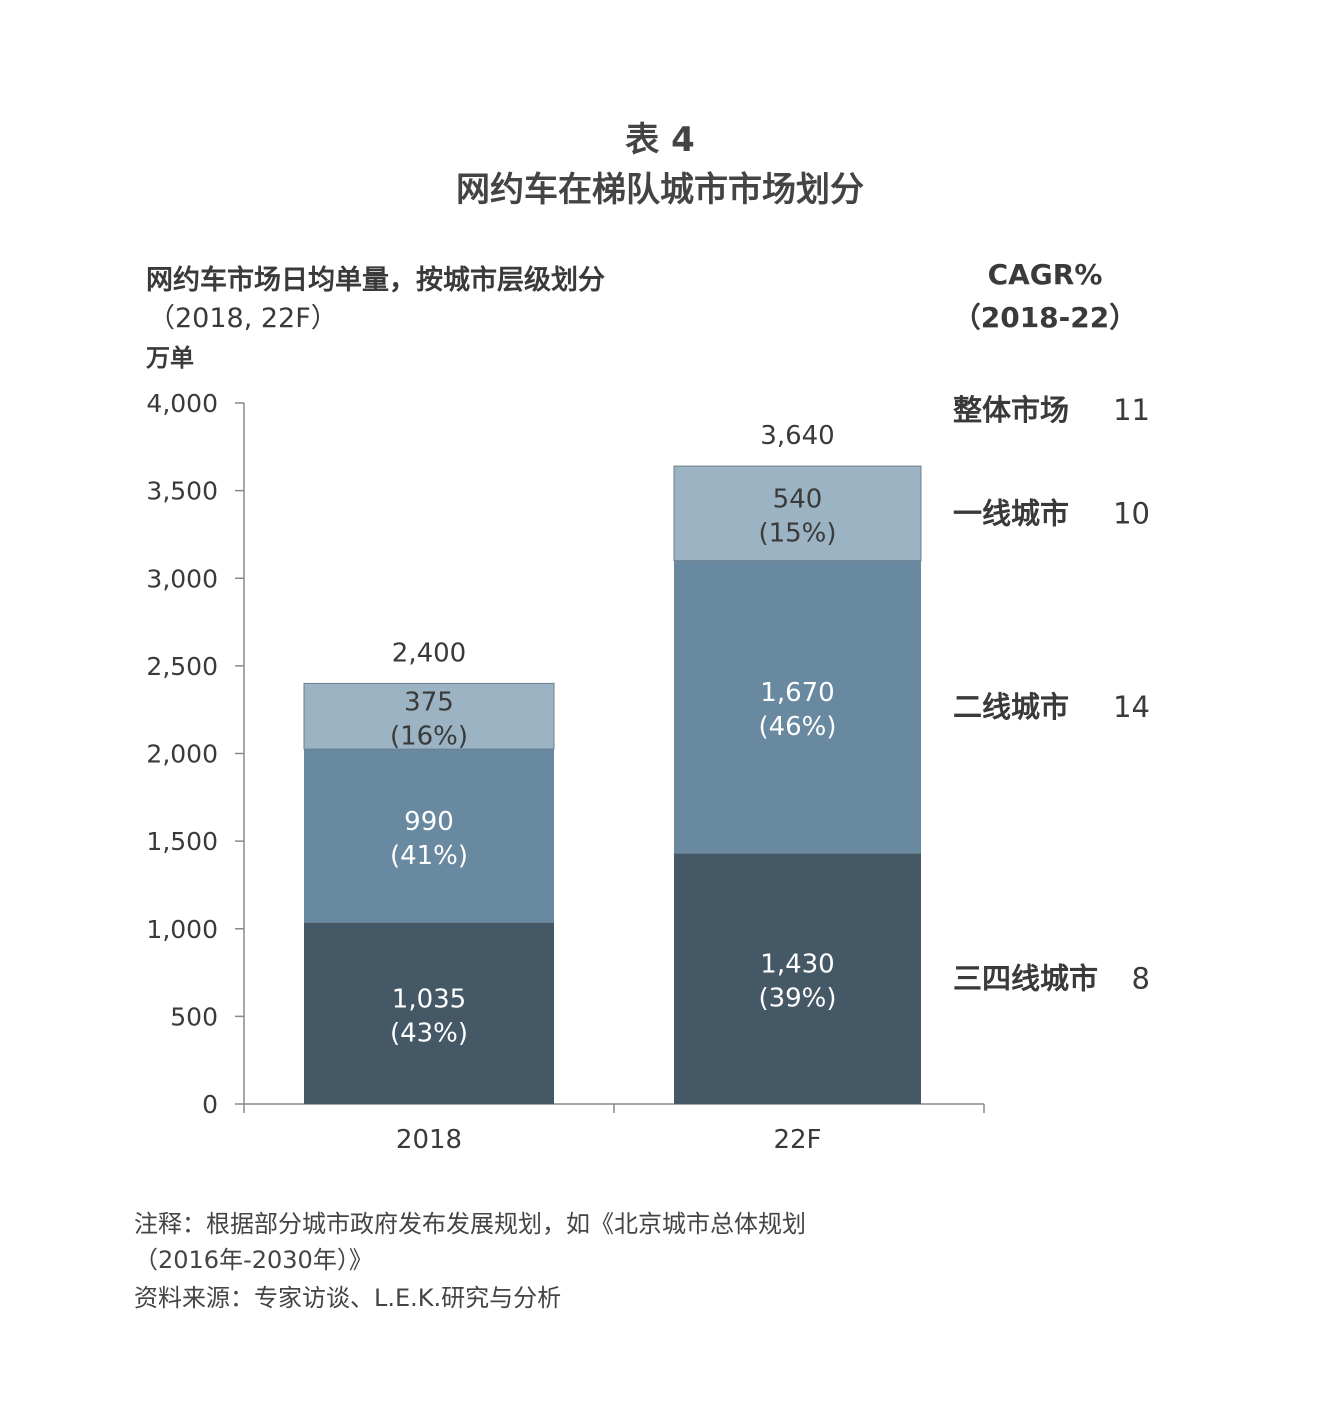 Image resolution: width=1320 pixels, height=1416 pixels. What do you see at coordinates (182, 491) in the screenshot?
I see `y-tick-label: 3,500` at bounding box center [182, 491].